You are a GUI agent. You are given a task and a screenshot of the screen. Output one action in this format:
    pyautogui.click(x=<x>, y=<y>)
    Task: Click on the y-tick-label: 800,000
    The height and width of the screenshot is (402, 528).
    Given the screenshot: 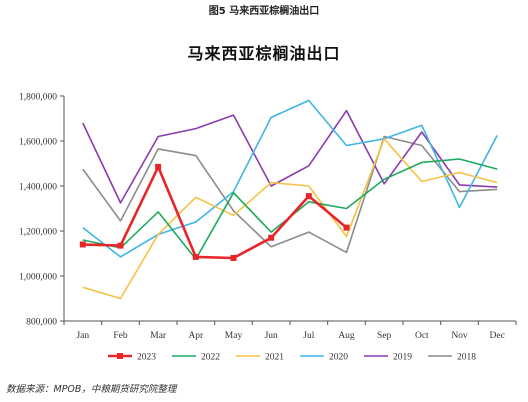 What is the action you would take?
    pyautogui.click(x=41, y=323)
    